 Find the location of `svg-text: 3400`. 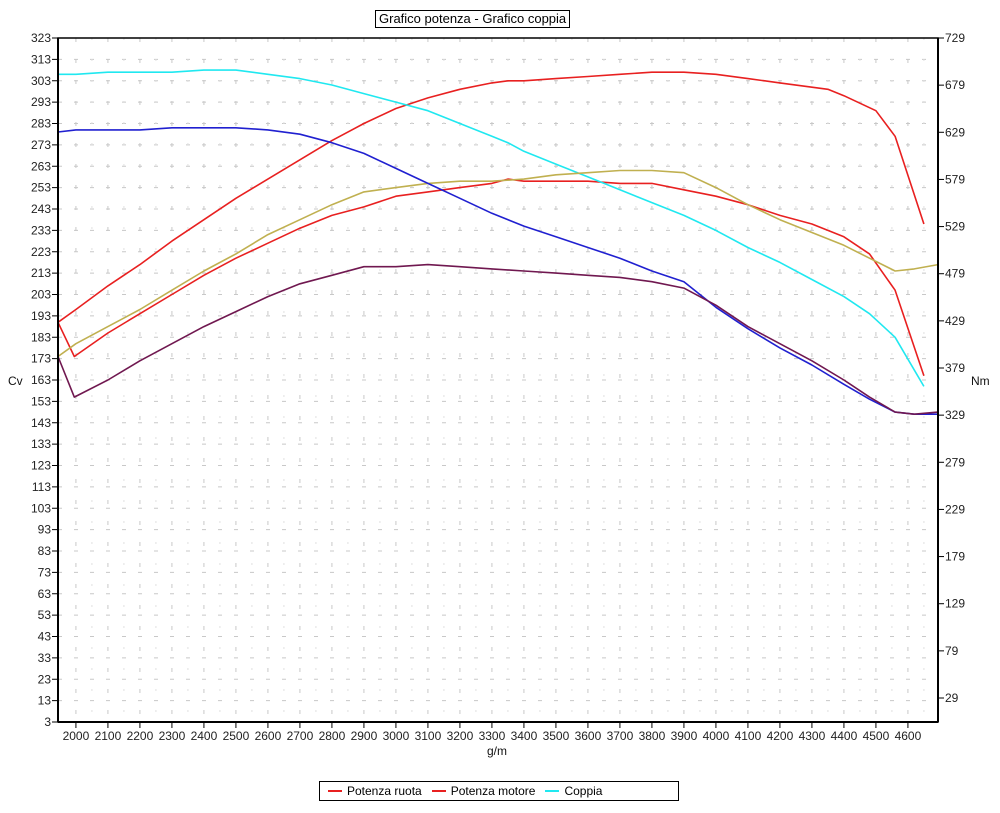

svg-text: 3400 is located at coordinates (524, 736).